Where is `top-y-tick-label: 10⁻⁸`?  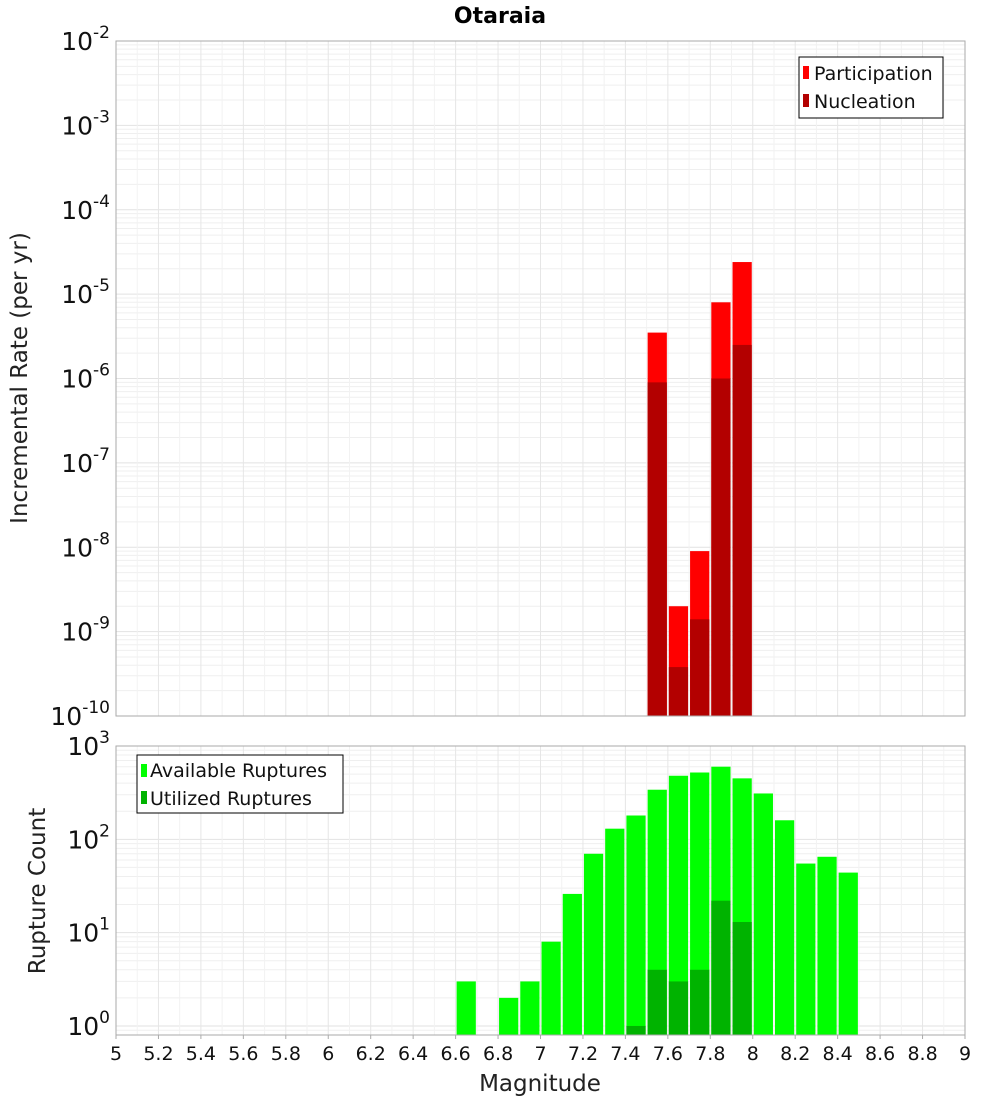 top-y-tick-label: 10⁻⁸ is located at coordinates (85, 545).